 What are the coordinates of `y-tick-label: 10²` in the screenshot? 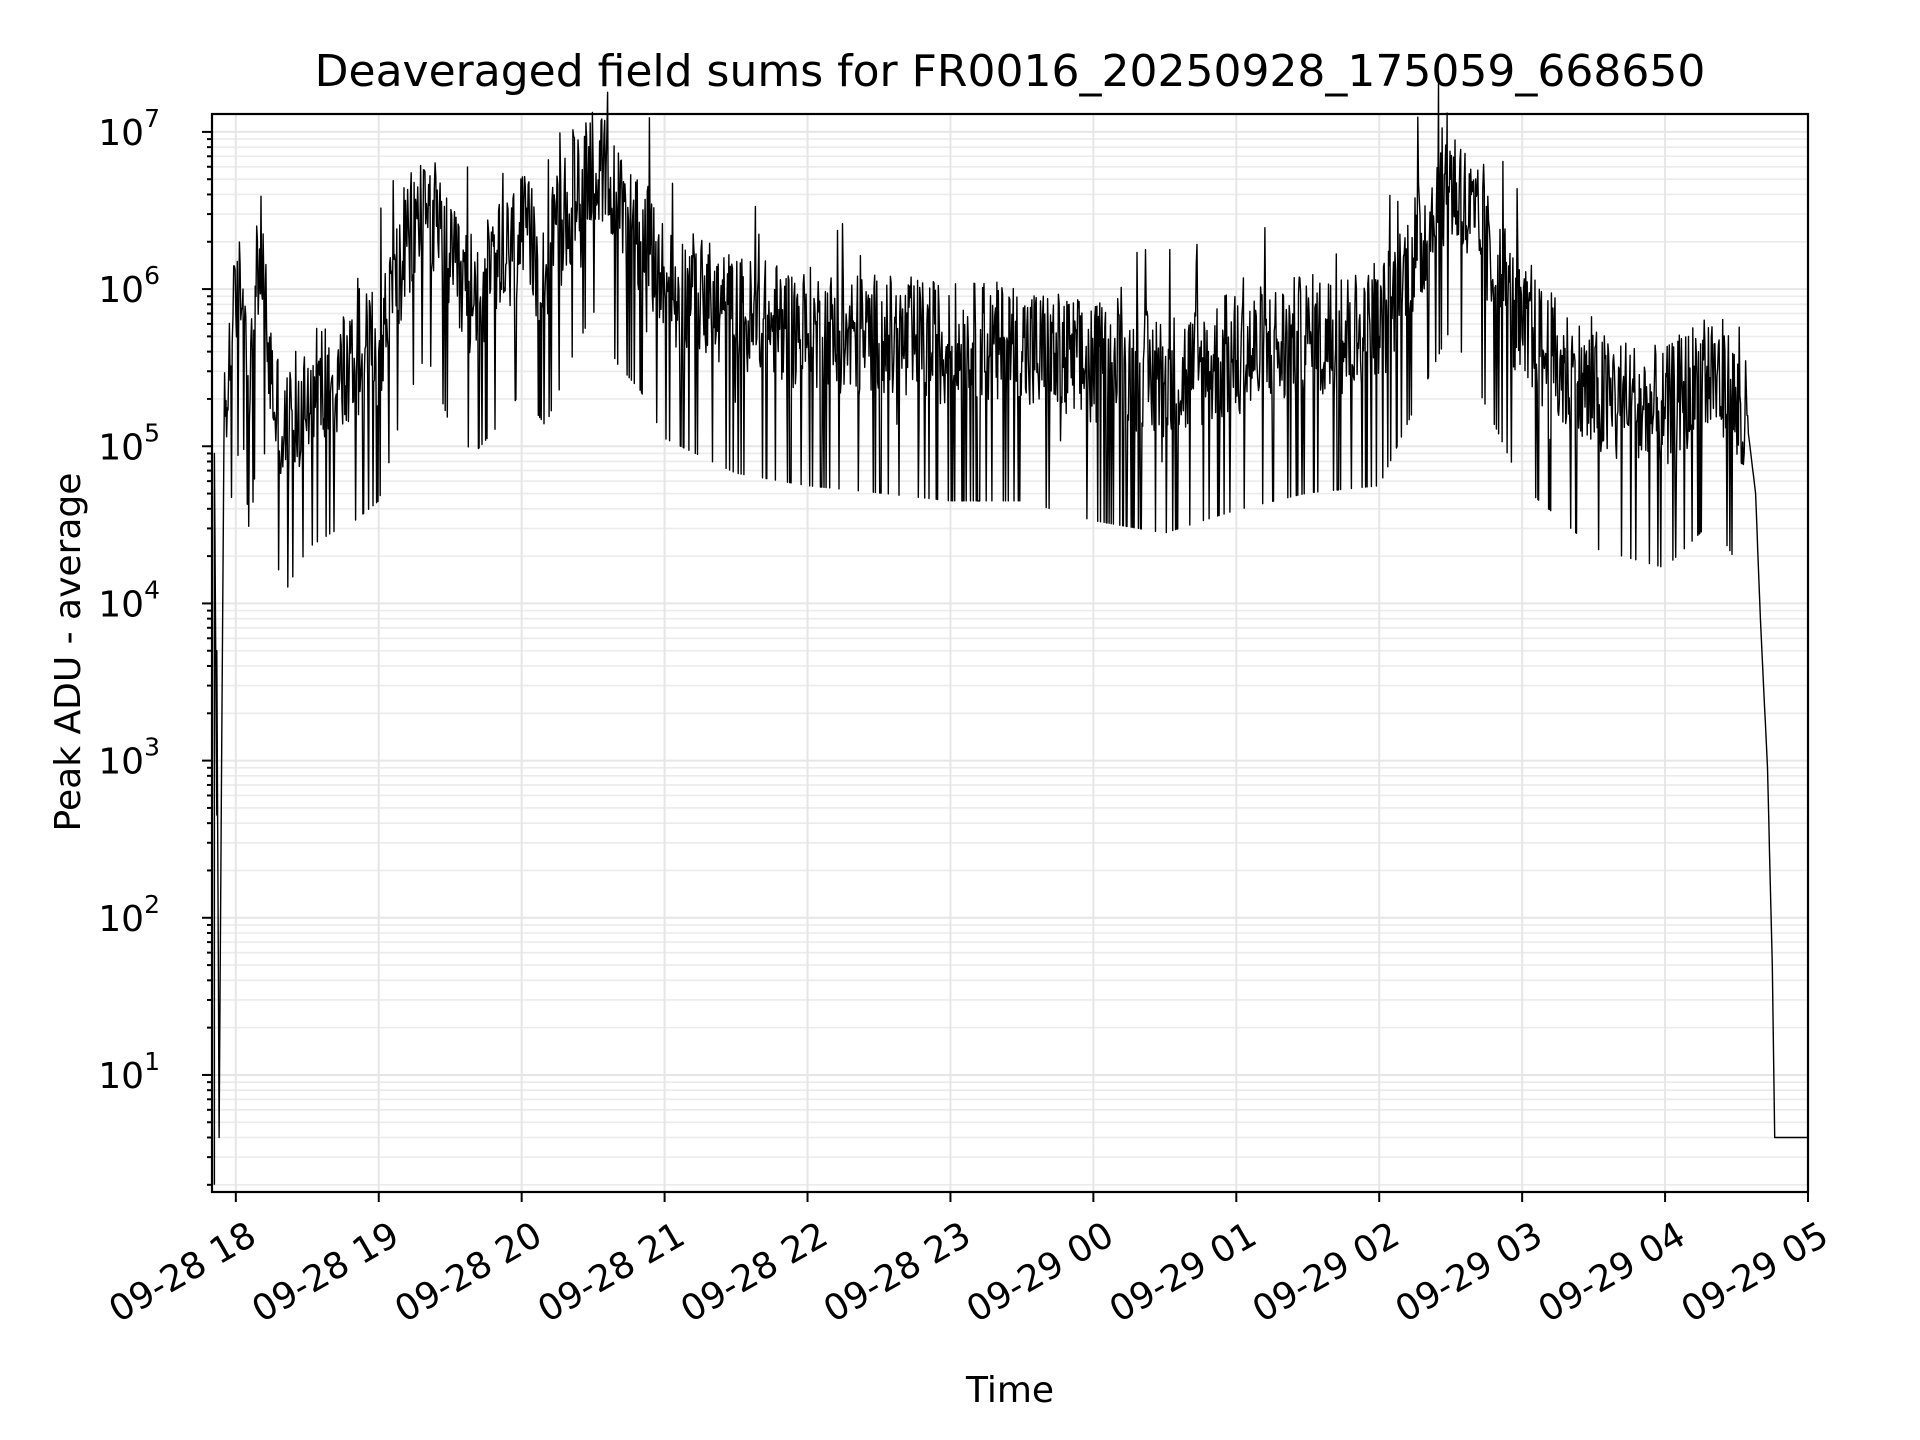 It's located at (129, 915).